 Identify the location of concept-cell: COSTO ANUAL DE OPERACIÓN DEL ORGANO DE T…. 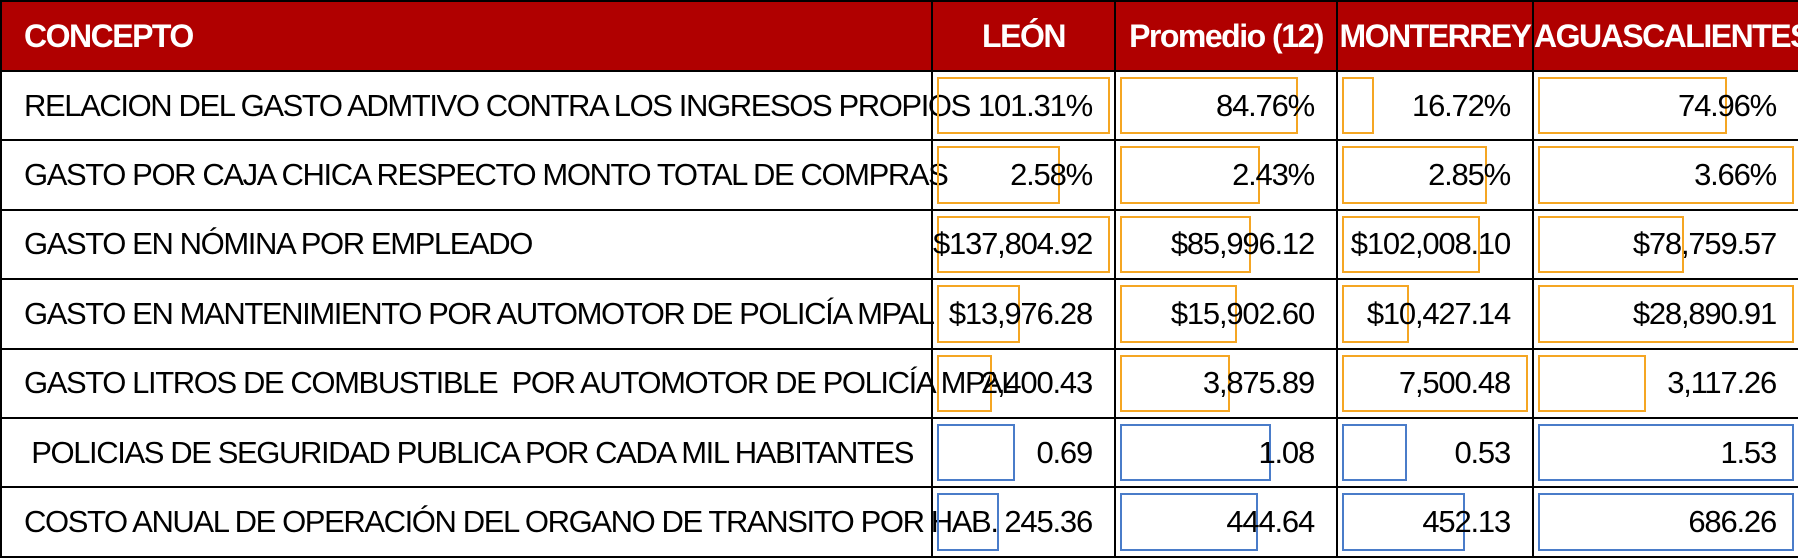
(499, 522).